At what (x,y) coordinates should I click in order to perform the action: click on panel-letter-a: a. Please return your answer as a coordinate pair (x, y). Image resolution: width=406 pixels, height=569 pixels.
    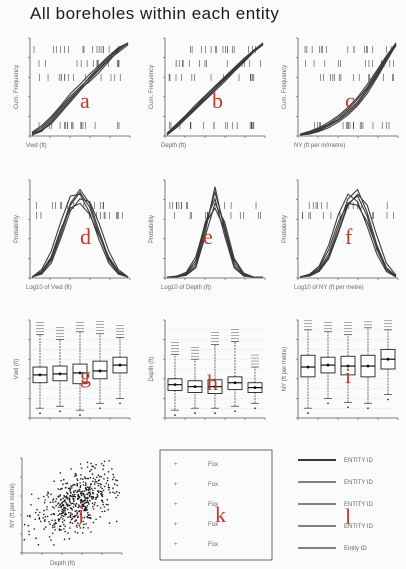
    Looking at the image, I should click on (85, 100).